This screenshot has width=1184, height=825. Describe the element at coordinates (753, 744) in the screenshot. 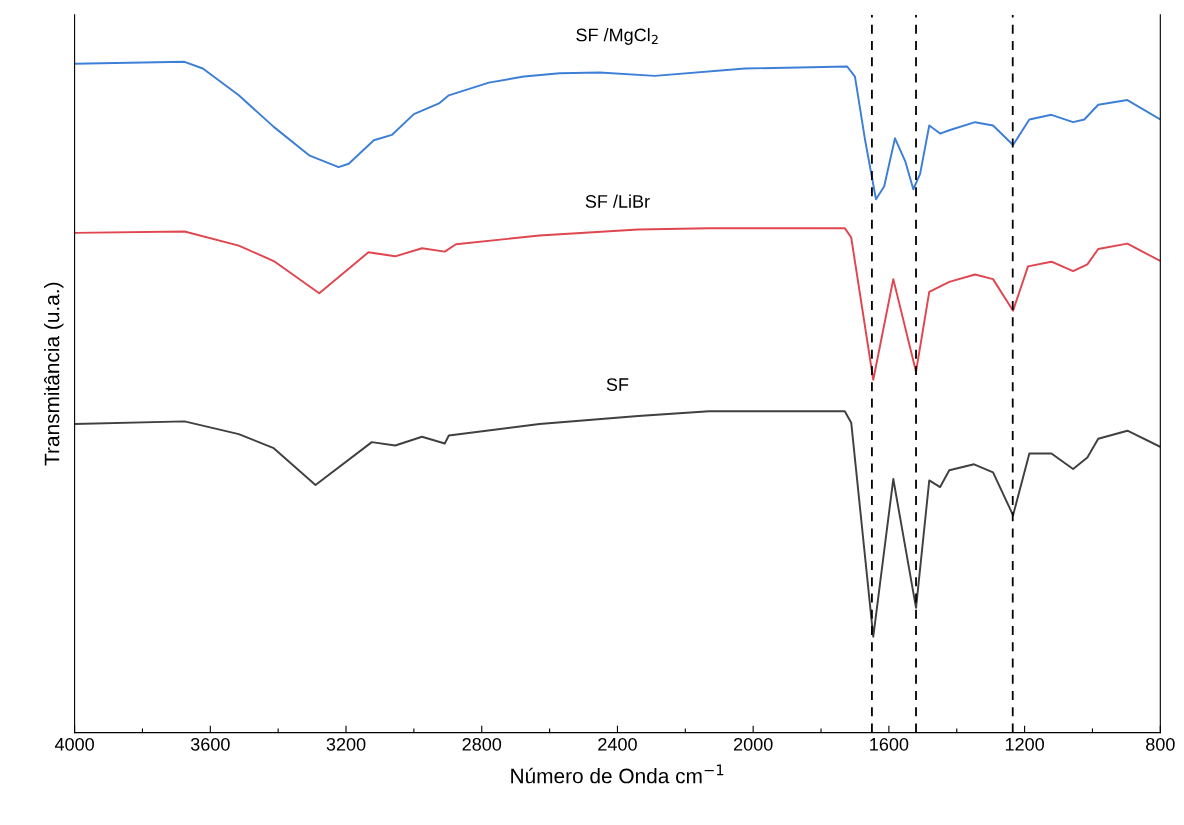

I see `x-tick-label: 2000` at that location.